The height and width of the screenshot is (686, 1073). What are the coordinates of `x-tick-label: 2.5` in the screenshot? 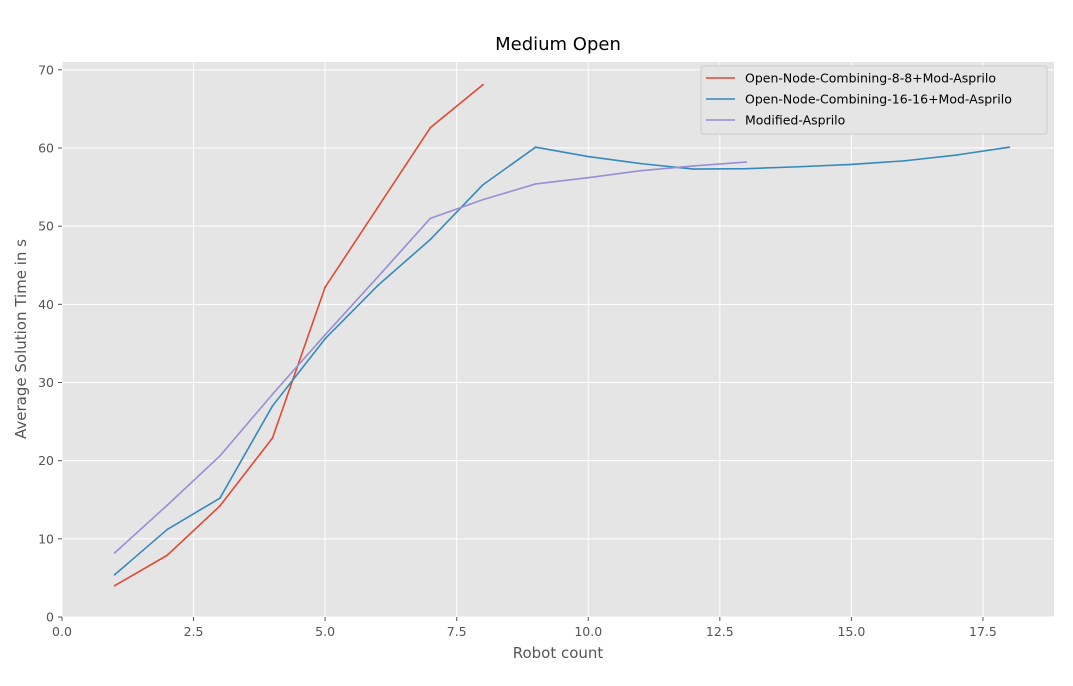 It's located at (194, 631).